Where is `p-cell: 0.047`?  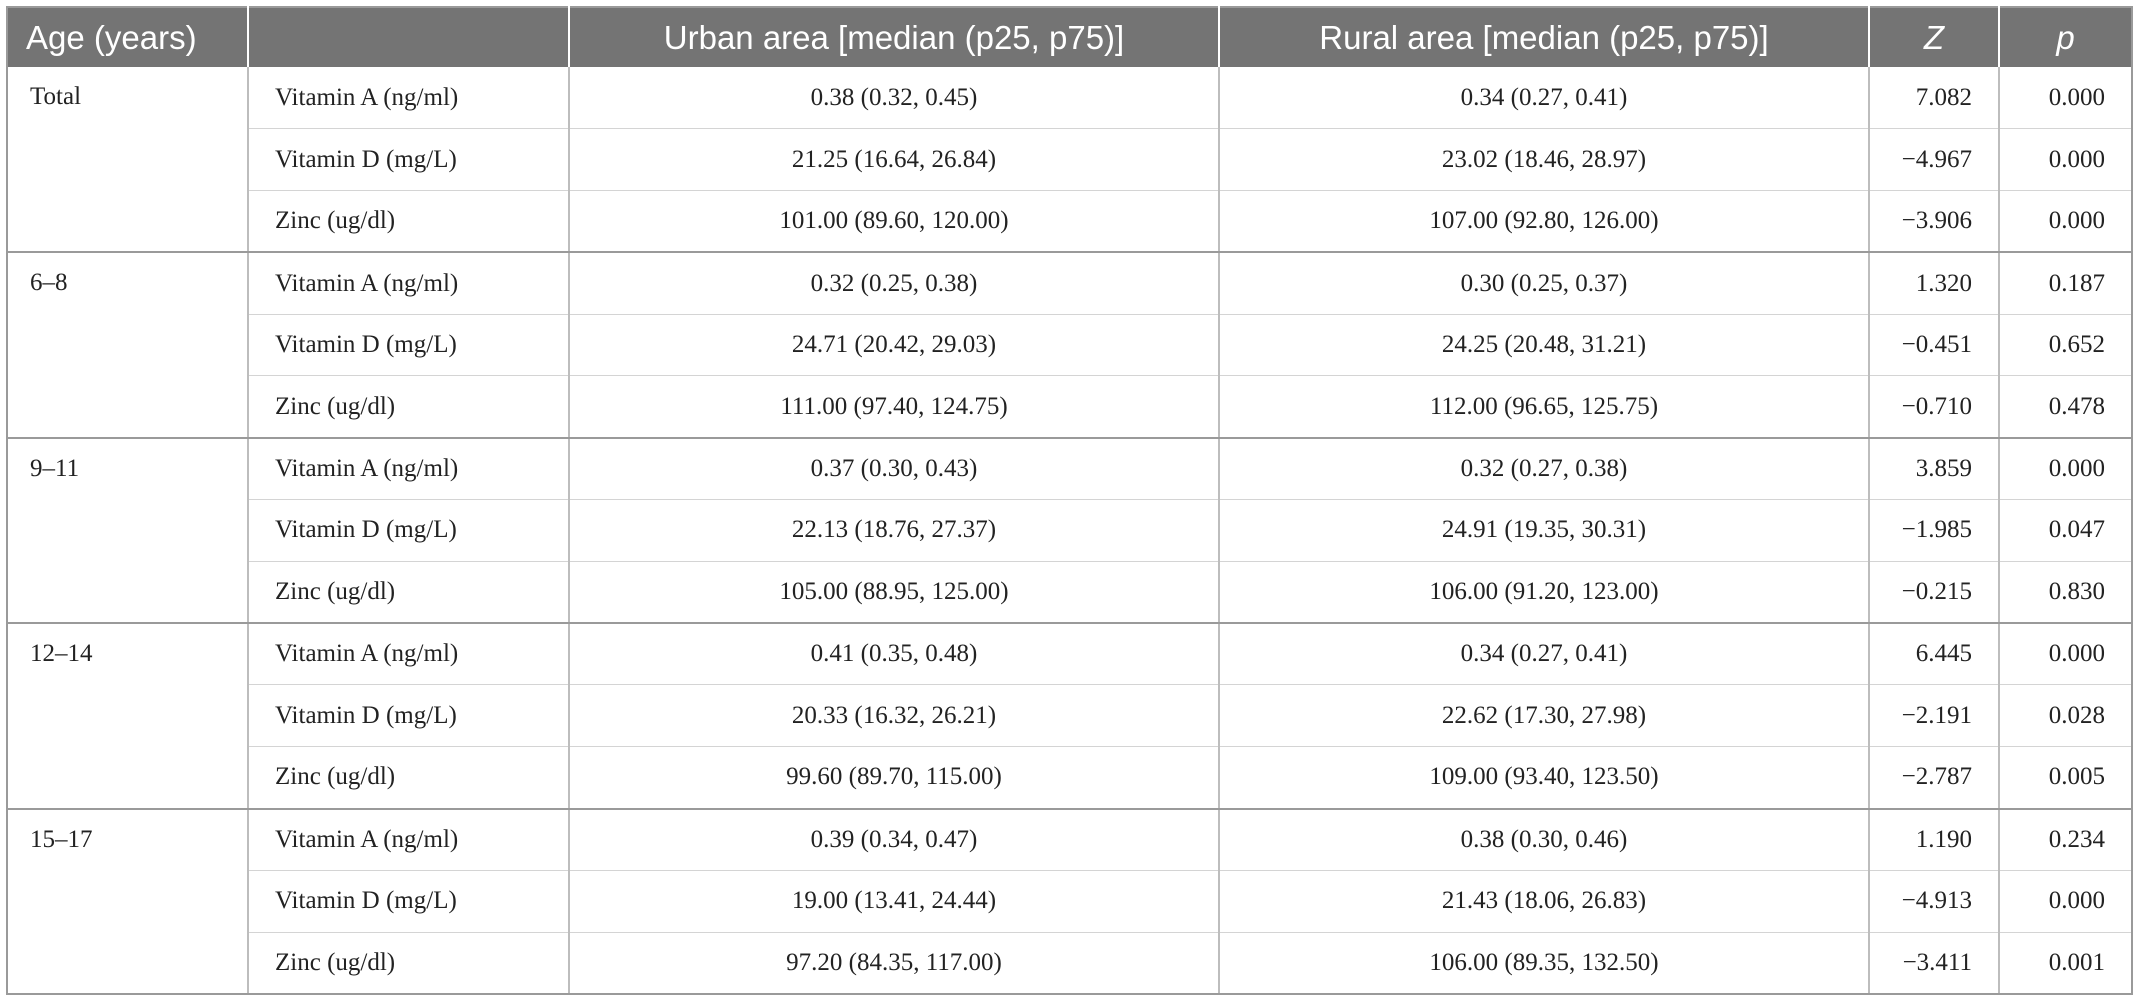 p-cell: 0.047 is located at coordinates (2065, 530).